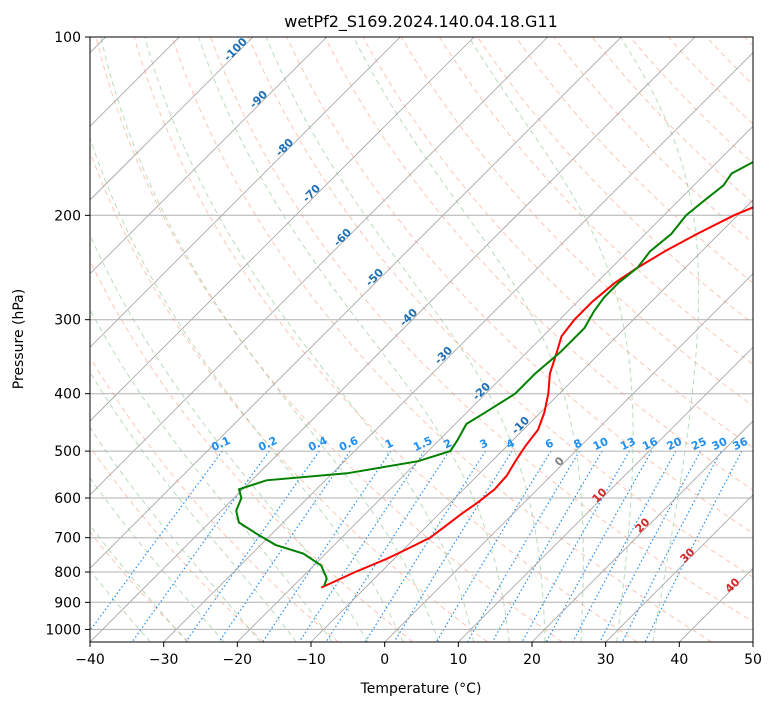 The image size is (775, 708). What do you see at coordinates (741, 444) in the screenshot?
I see `mixing-ratio-label: 36` at bounding box center [741, 444].